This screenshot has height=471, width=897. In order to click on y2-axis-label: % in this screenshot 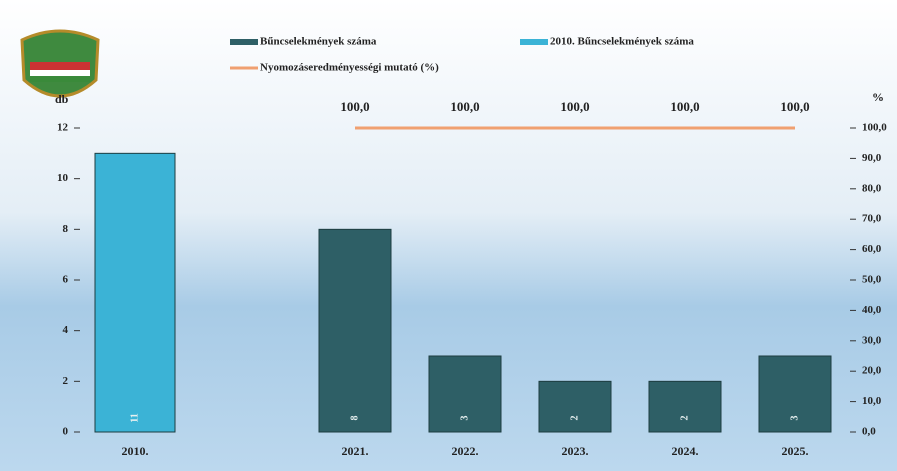, I will do `click(878, 97)`.